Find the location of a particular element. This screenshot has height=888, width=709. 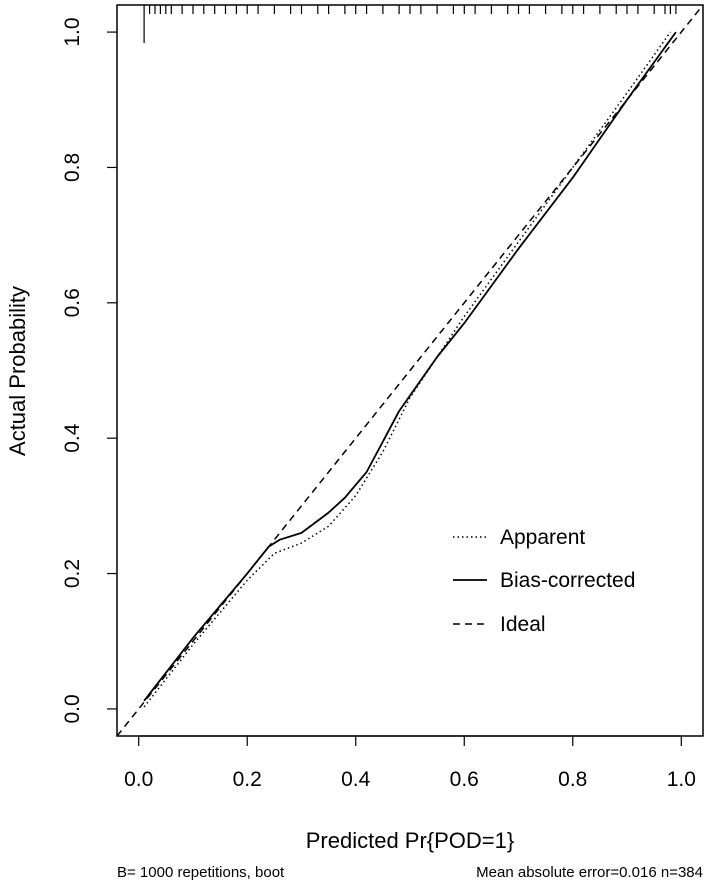

x-tick-label: 0.2 is located at coordinates (247, 779).